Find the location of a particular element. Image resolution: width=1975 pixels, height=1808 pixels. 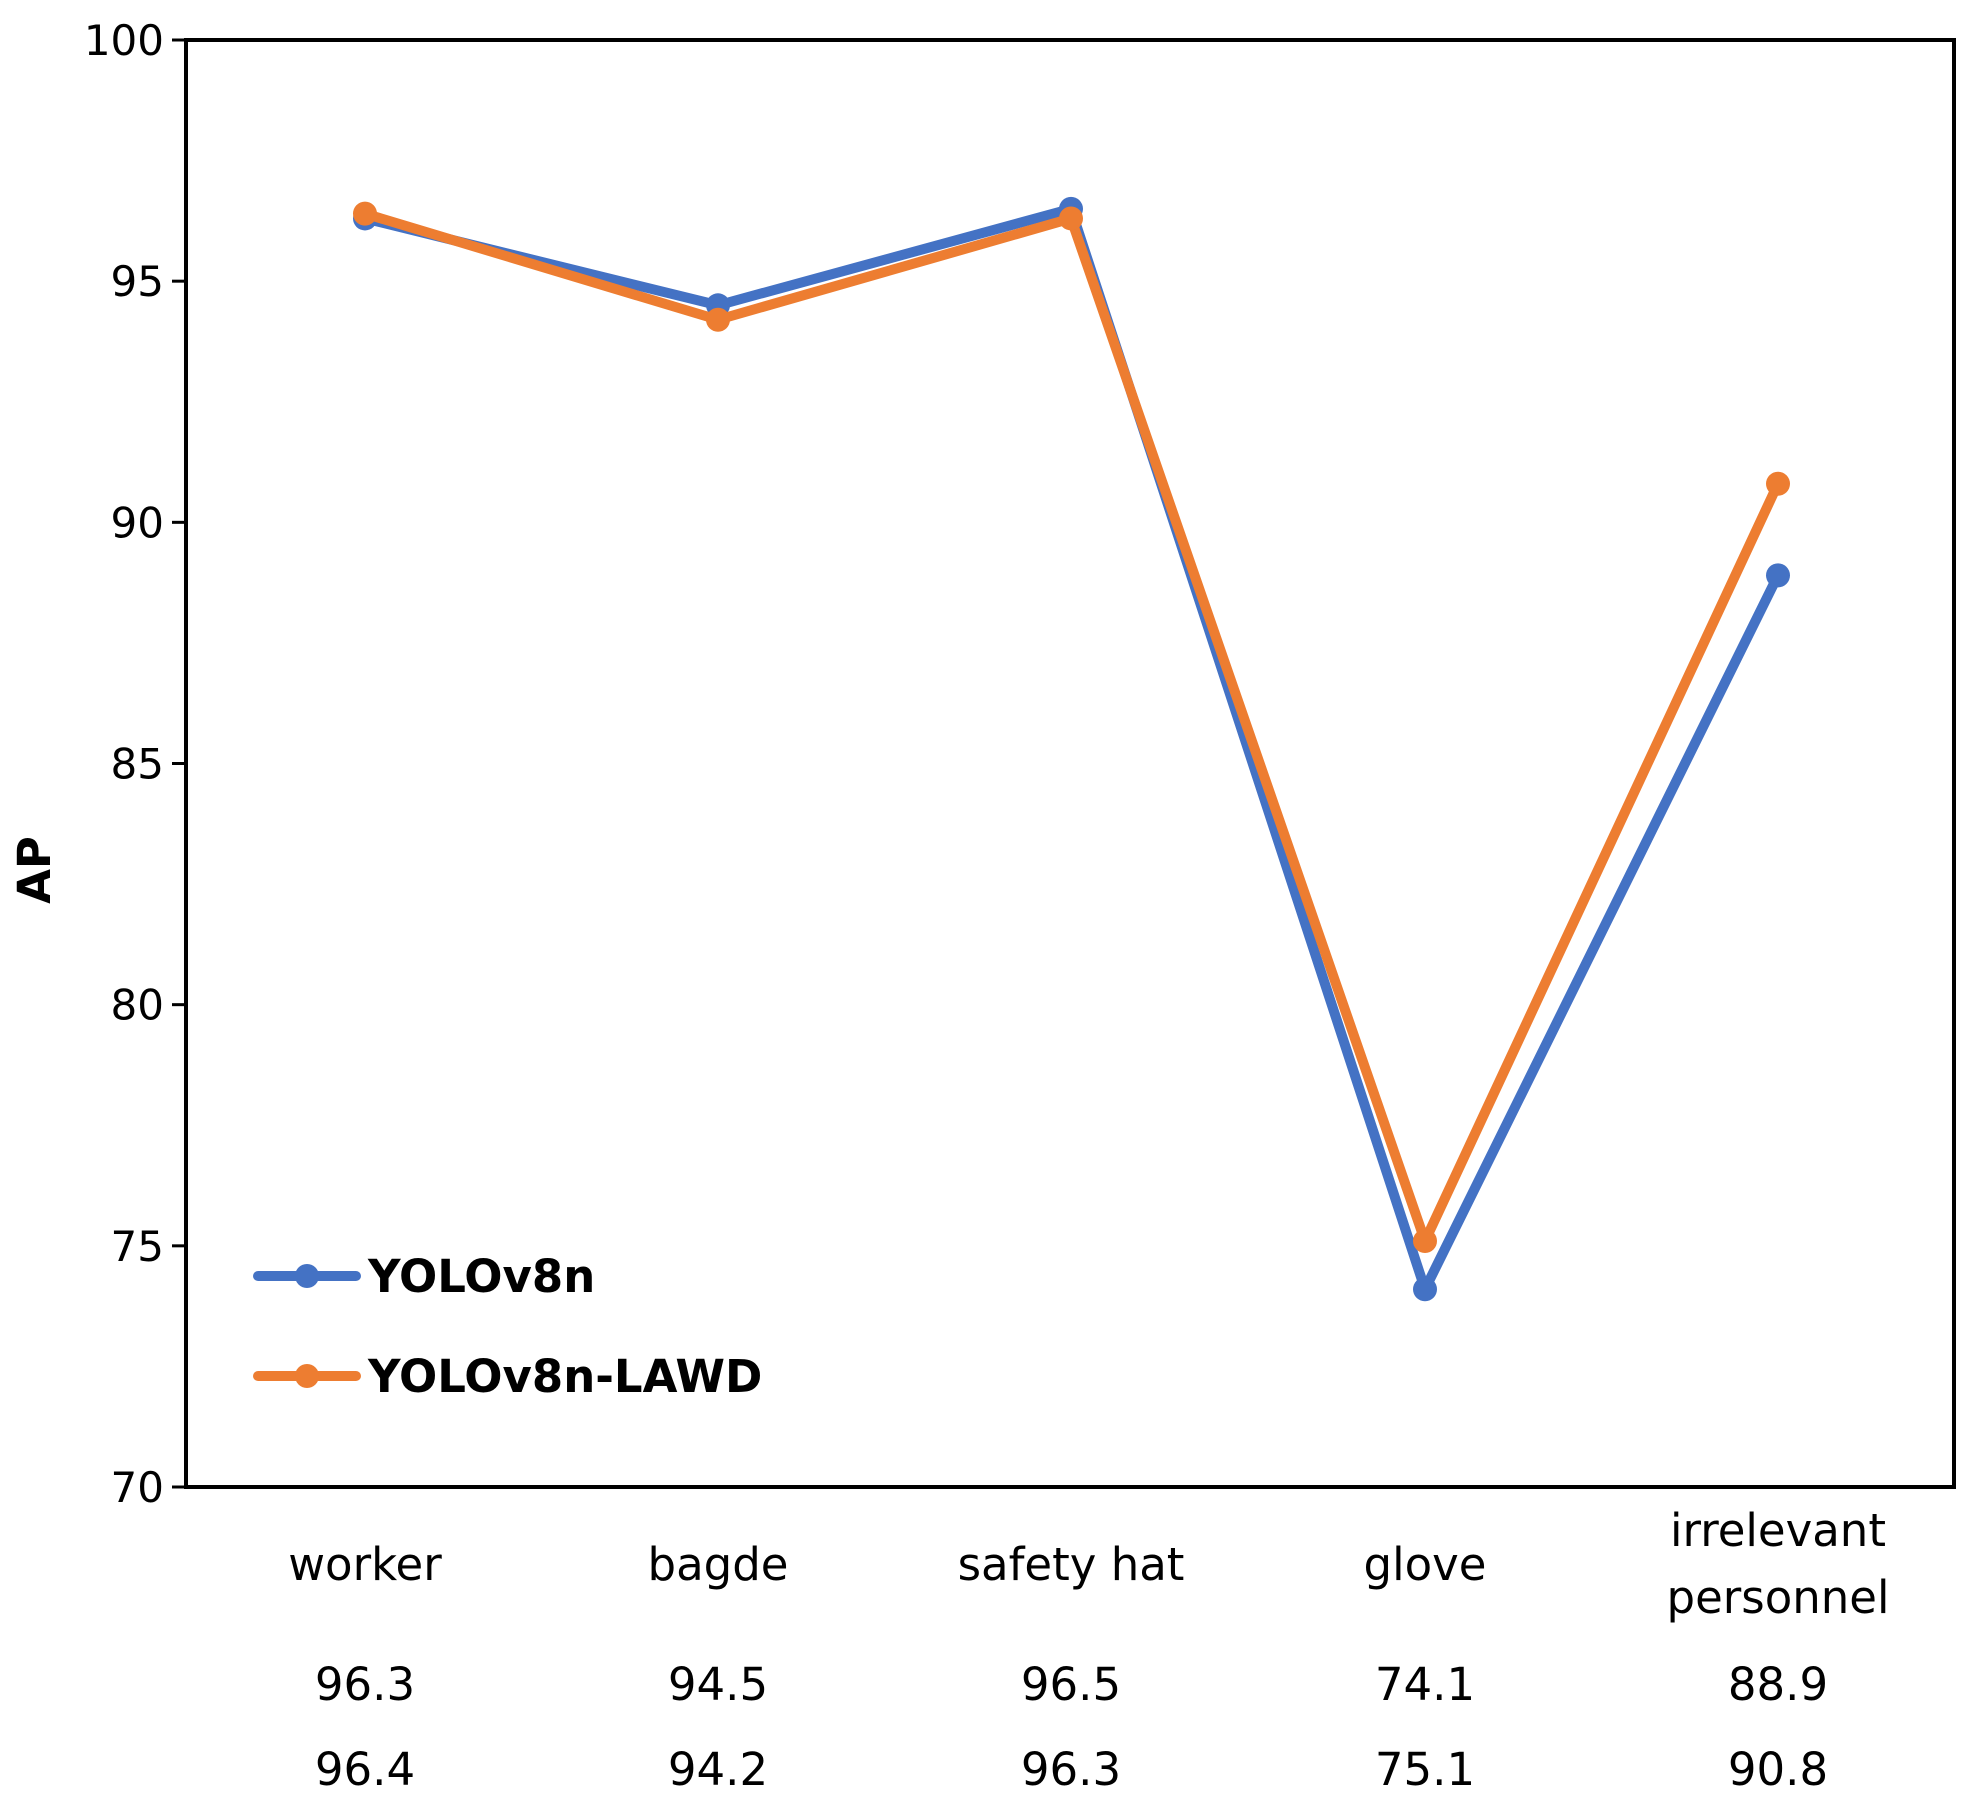

y-tick-label: 95 is located at coordinates (137, 281).